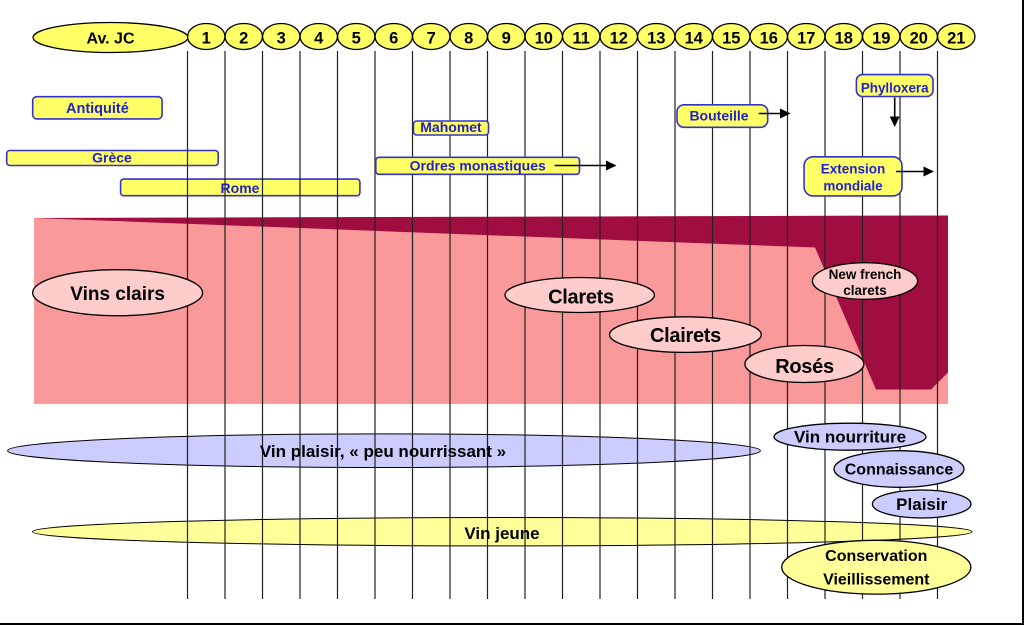  I want to click on svg-text: 3, so click(281, 39).